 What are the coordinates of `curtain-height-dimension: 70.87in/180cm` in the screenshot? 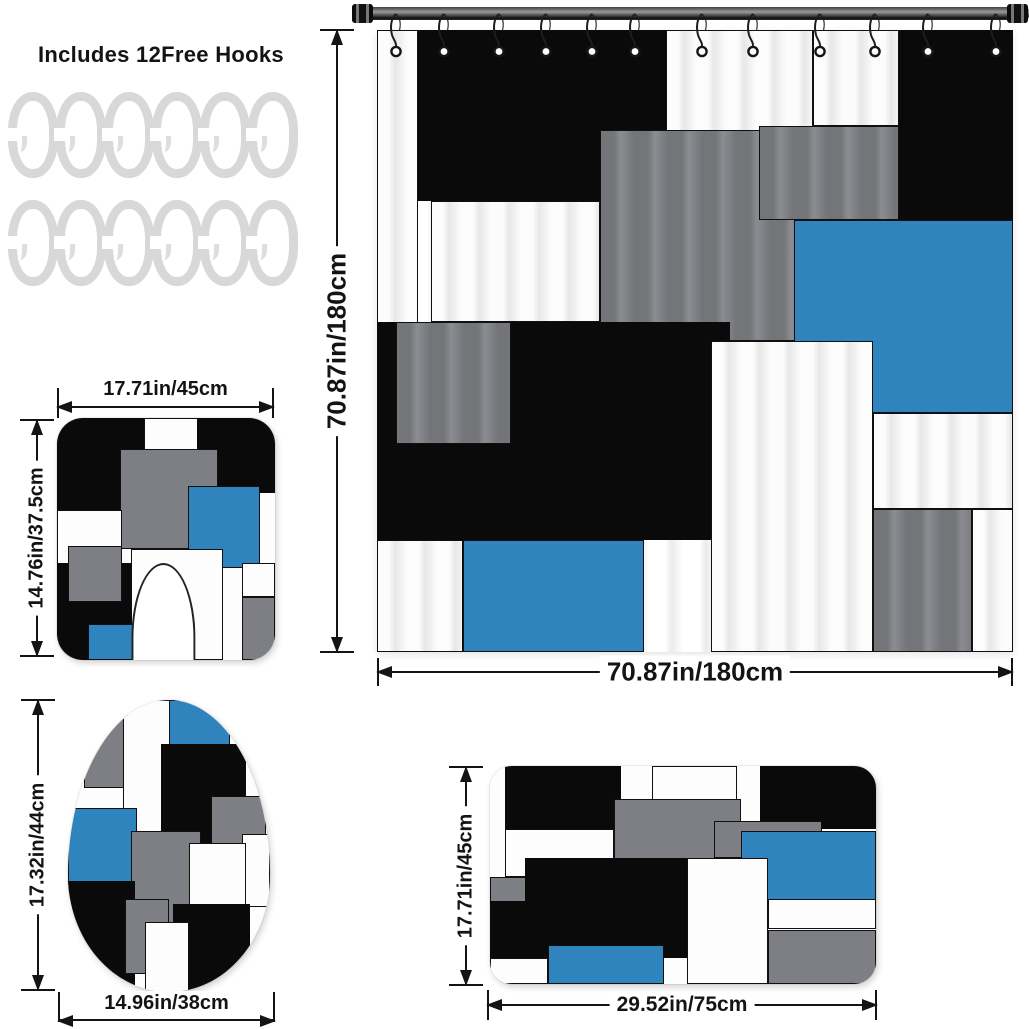 It's located at (337, 341).